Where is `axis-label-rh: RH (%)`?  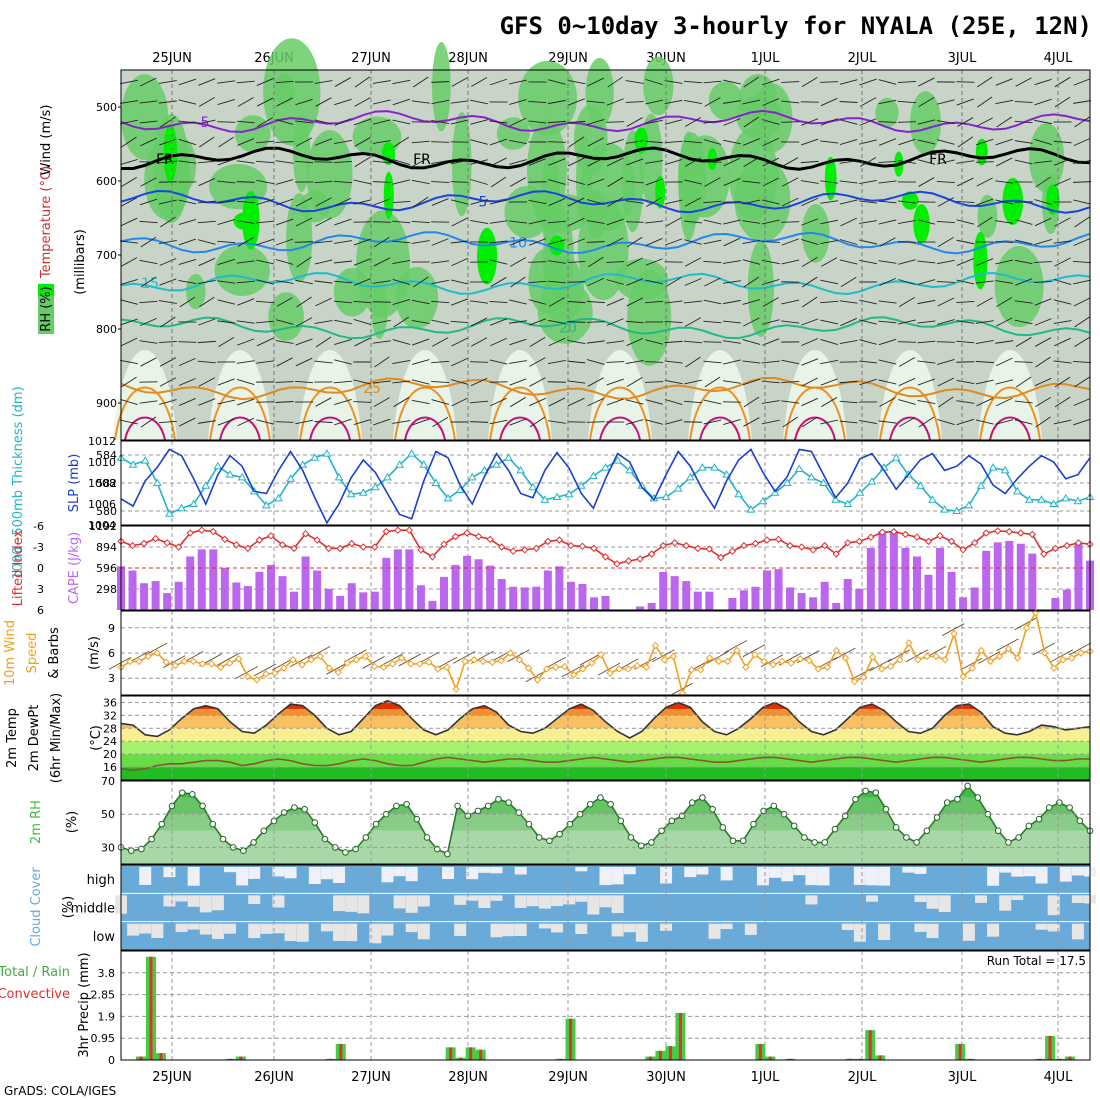 axis-label-rh: RH (%) is located at coordinates (46, 308).